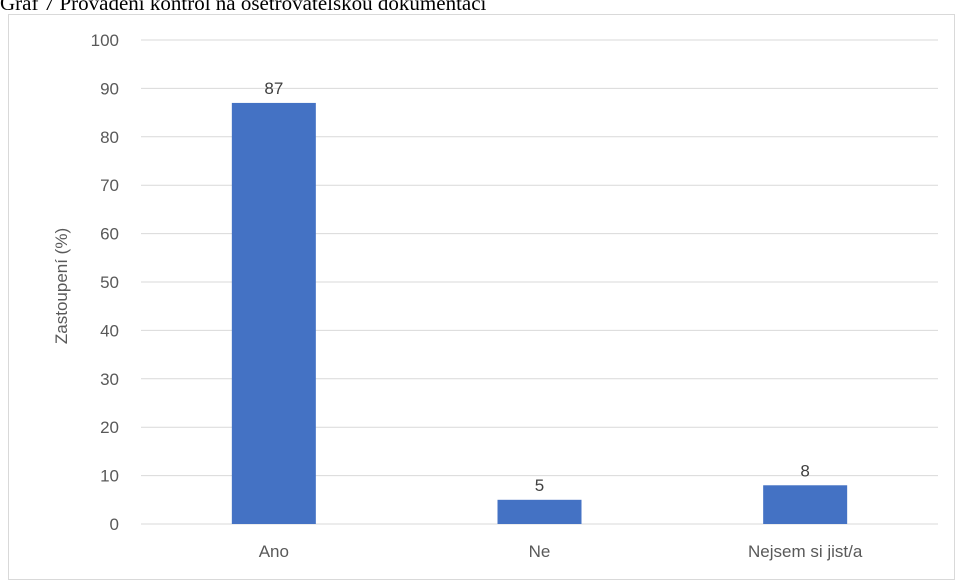  Describe the element at coordinates (109, 330) in the screenshot. I see `y-tick-label: 40` at that location.